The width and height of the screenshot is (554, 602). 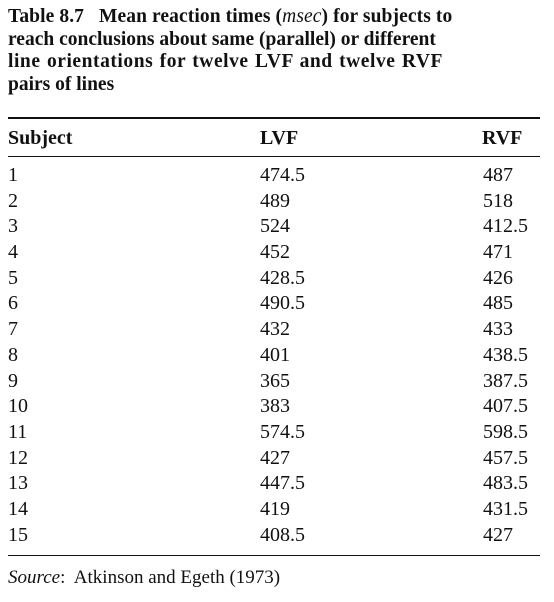 I want to click on table-row: 3 524 412.5, so click(x=277, y=227).